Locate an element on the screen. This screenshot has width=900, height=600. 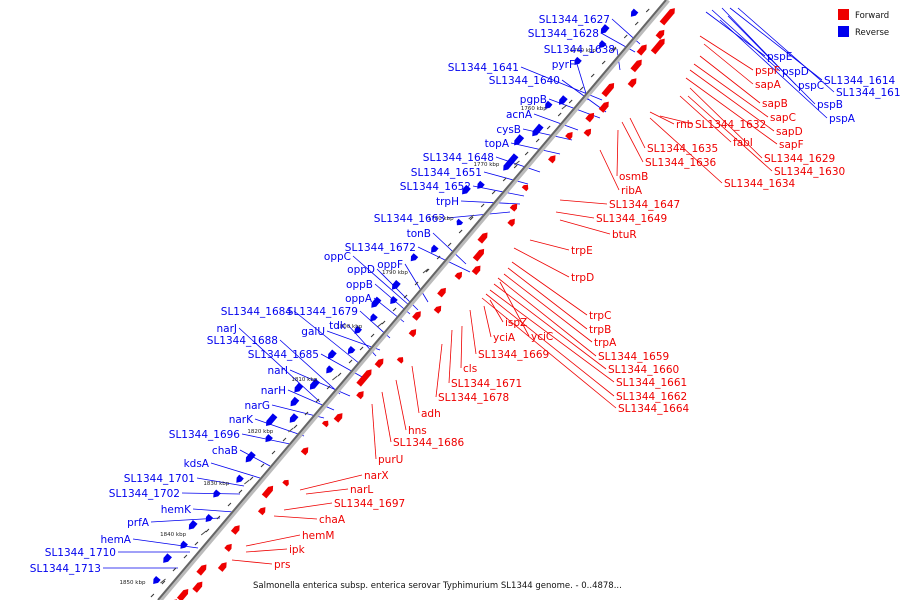
gene-label: narG is located at coordinates (257, 406).